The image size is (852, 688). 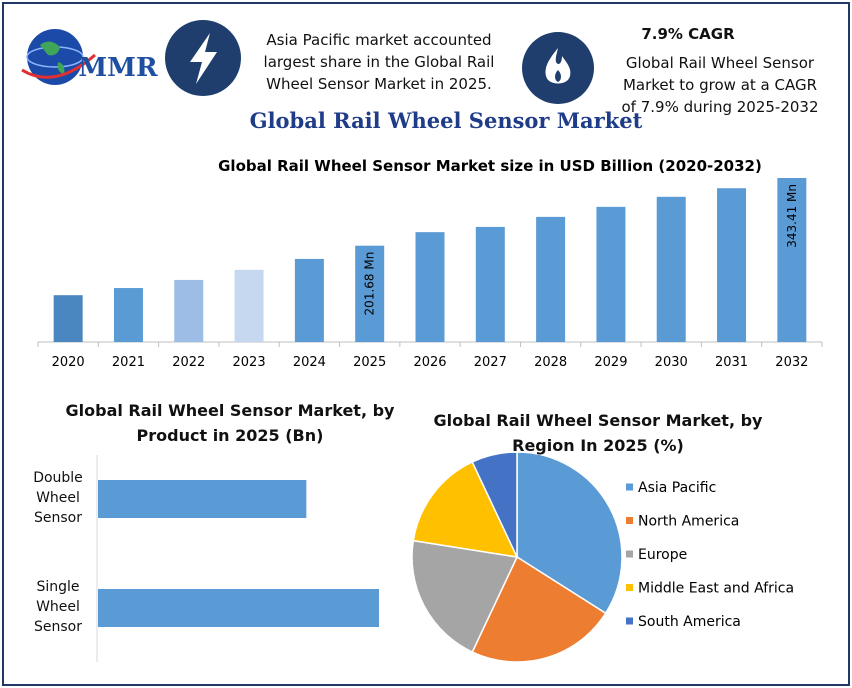 What do you see at coordinates (550, 362) in the screenshot?
I see `x-tick-label: 2028` at bounding box center [550, 362].